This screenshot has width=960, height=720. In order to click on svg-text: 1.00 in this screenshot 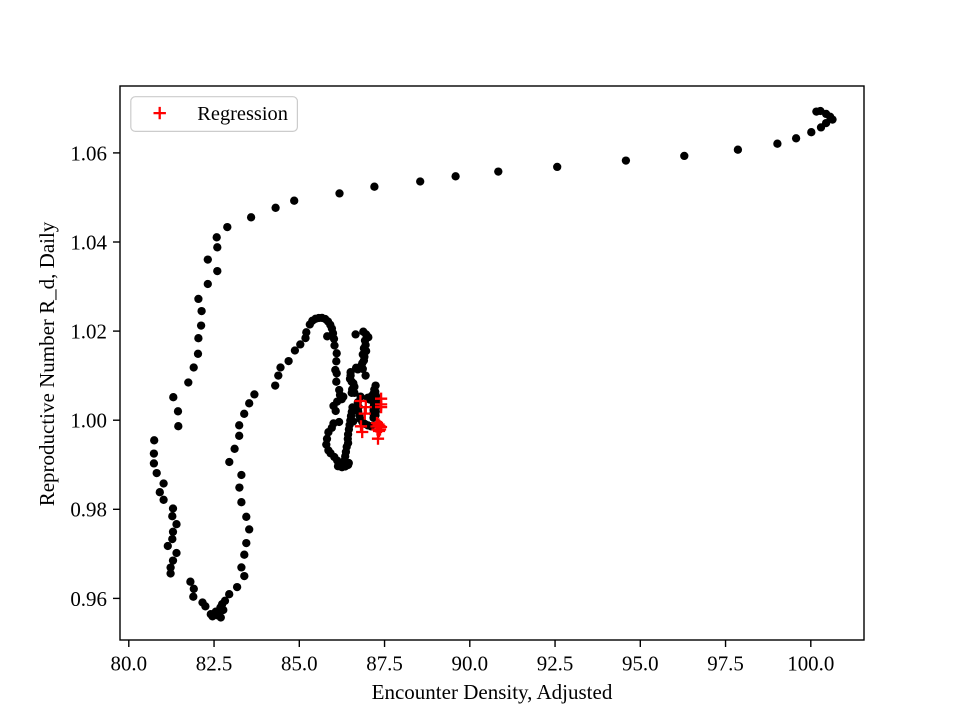, I will do `click(88, 421)`.